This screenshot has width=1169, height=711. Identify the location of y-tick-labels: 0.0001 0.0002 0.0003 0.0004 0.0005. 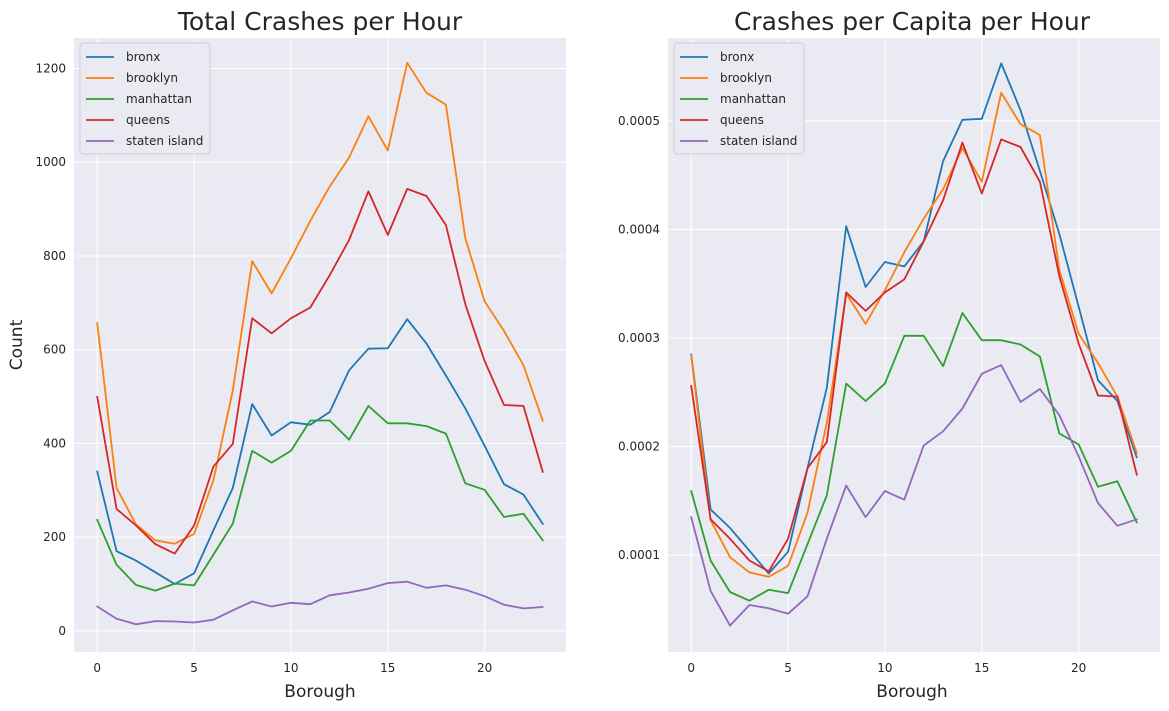
(639, 338).